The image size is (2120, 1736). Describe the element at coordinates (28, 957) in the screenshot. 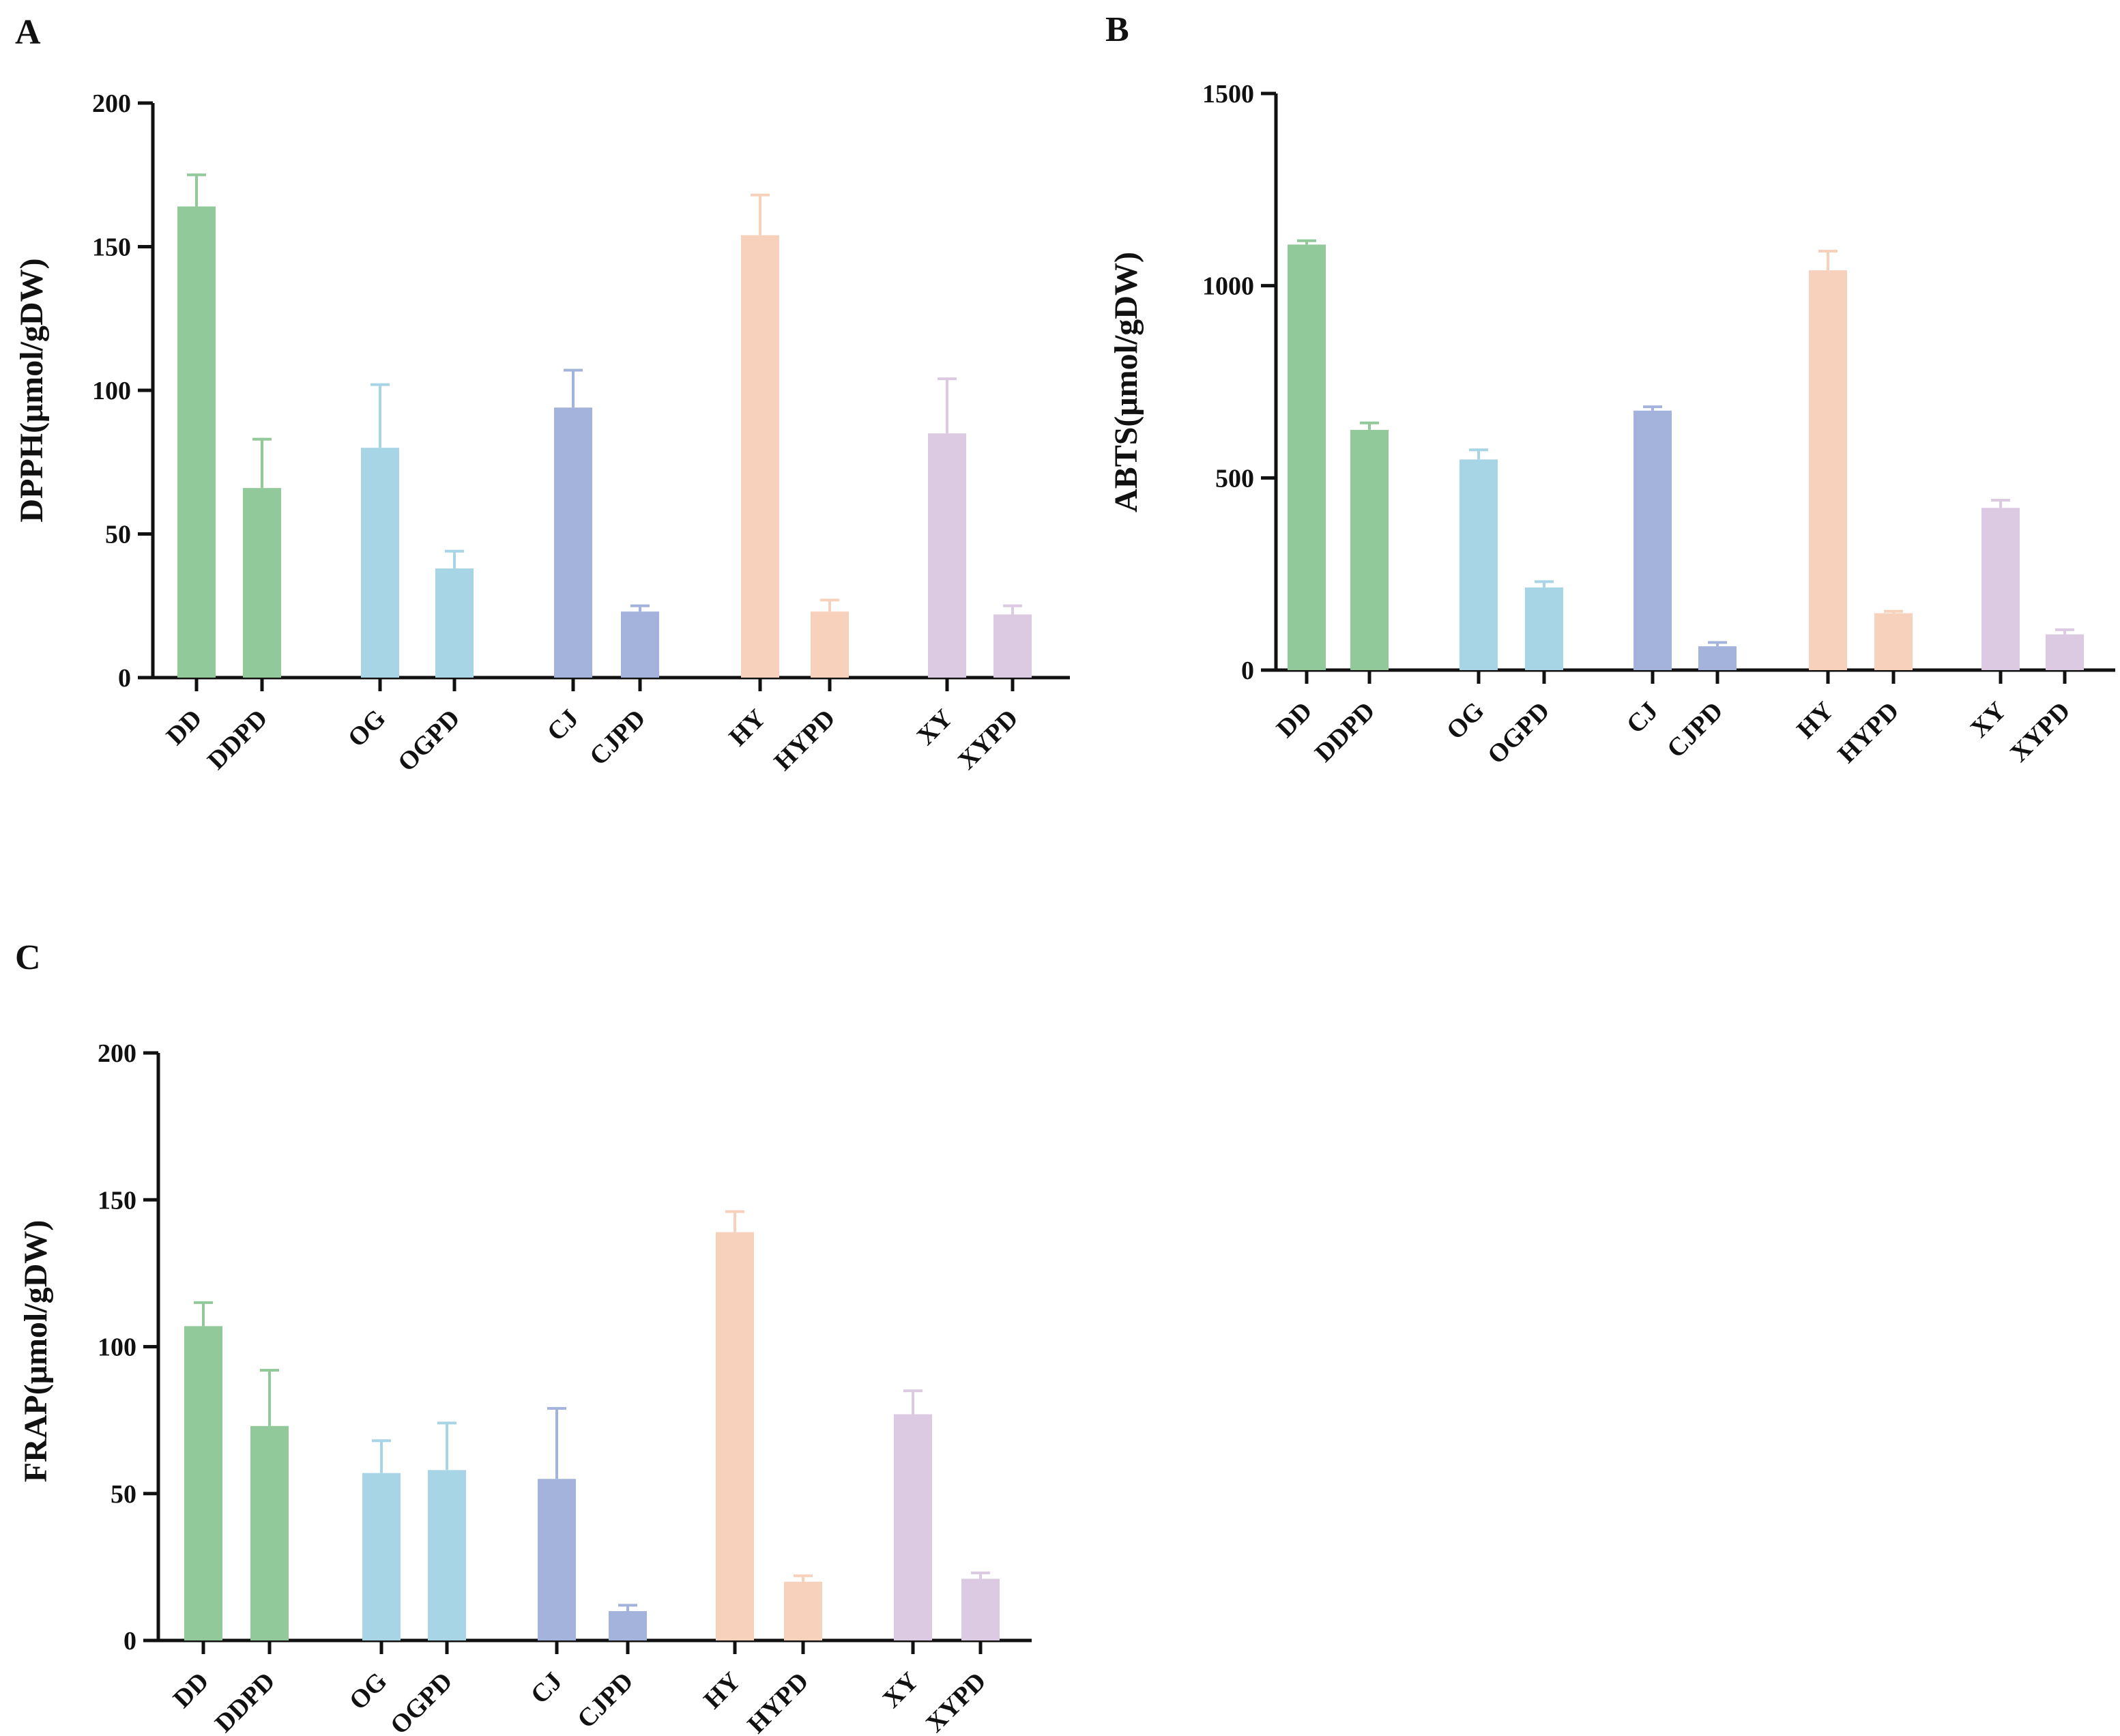

I see `panel-c-letter: C` at that location.